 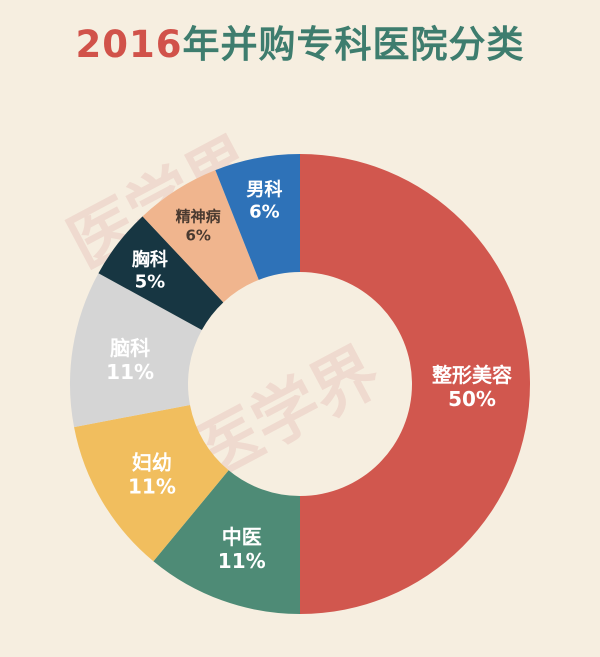 I want to click on slice-value-6: 6%, so click(x=264, y=211).